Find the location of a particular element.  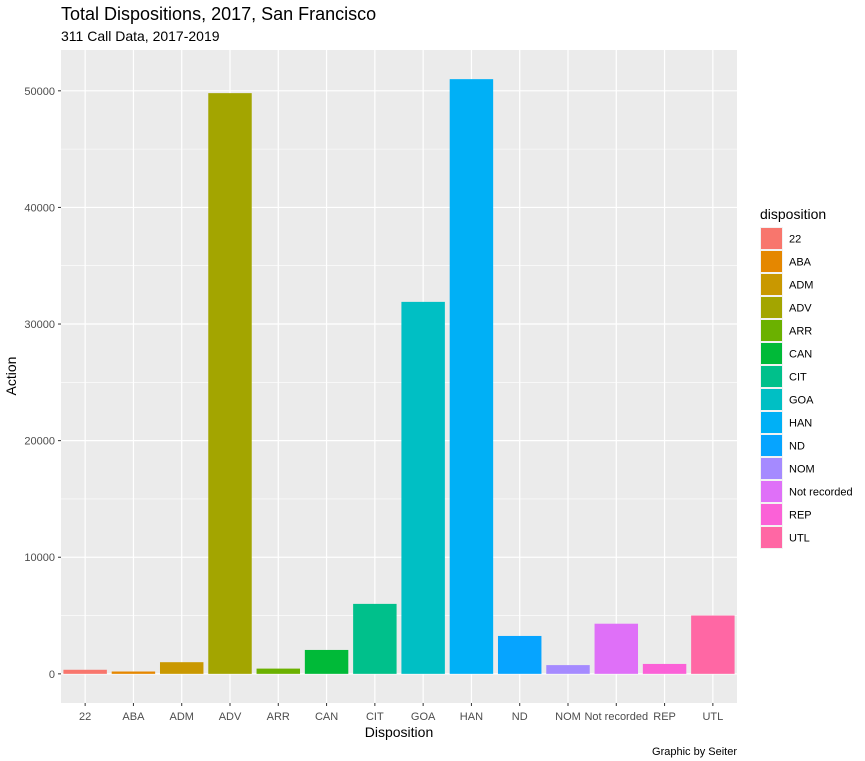

legend-label: ARR is located at coordinates (800, 332).